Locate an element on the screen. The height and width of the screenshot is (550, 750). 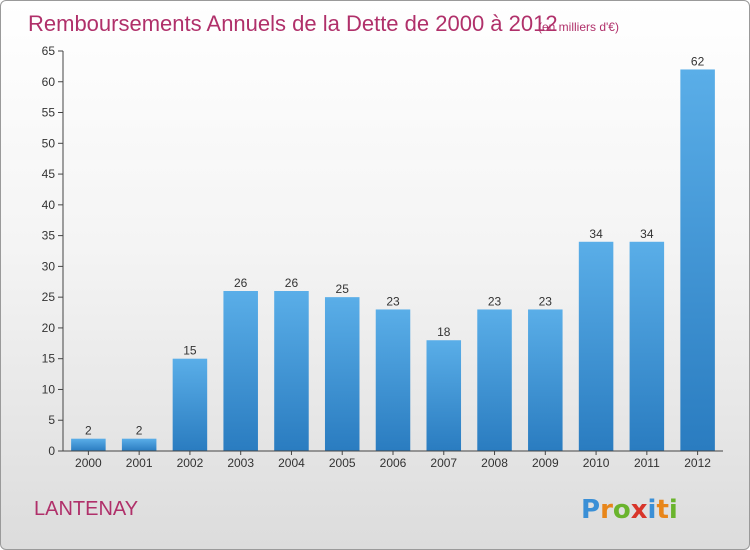
logo-letter: x is located at coordinates (639, 510).